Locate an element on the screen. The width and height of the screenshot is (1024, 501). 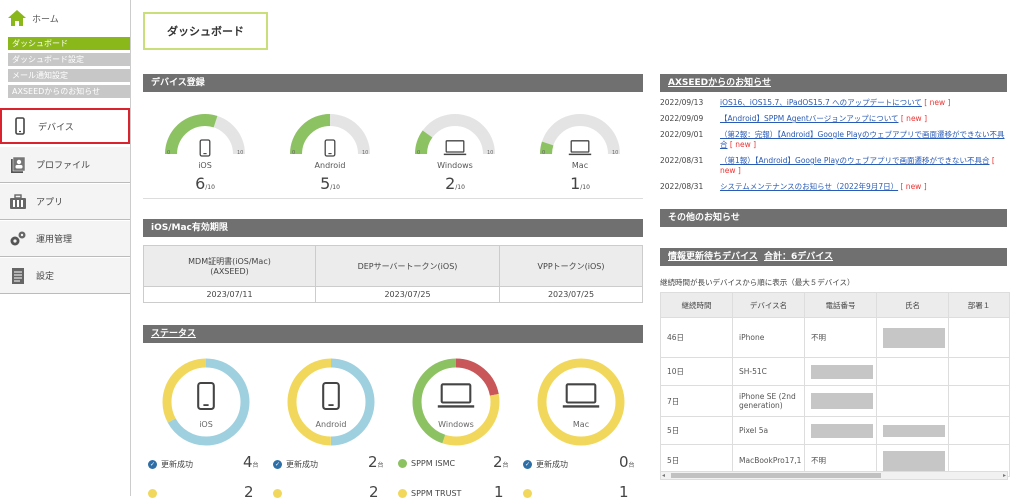
gauge-count: 2/10 is located at coordinates (455, 183).